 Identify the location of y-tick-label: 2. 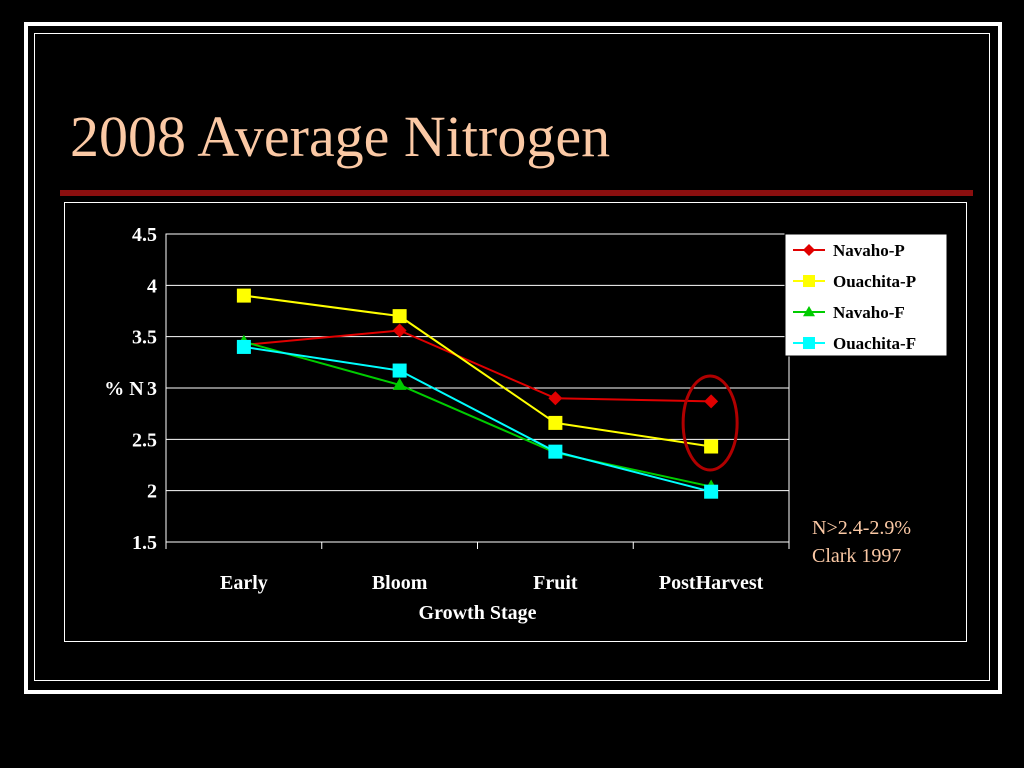
(152, 492).